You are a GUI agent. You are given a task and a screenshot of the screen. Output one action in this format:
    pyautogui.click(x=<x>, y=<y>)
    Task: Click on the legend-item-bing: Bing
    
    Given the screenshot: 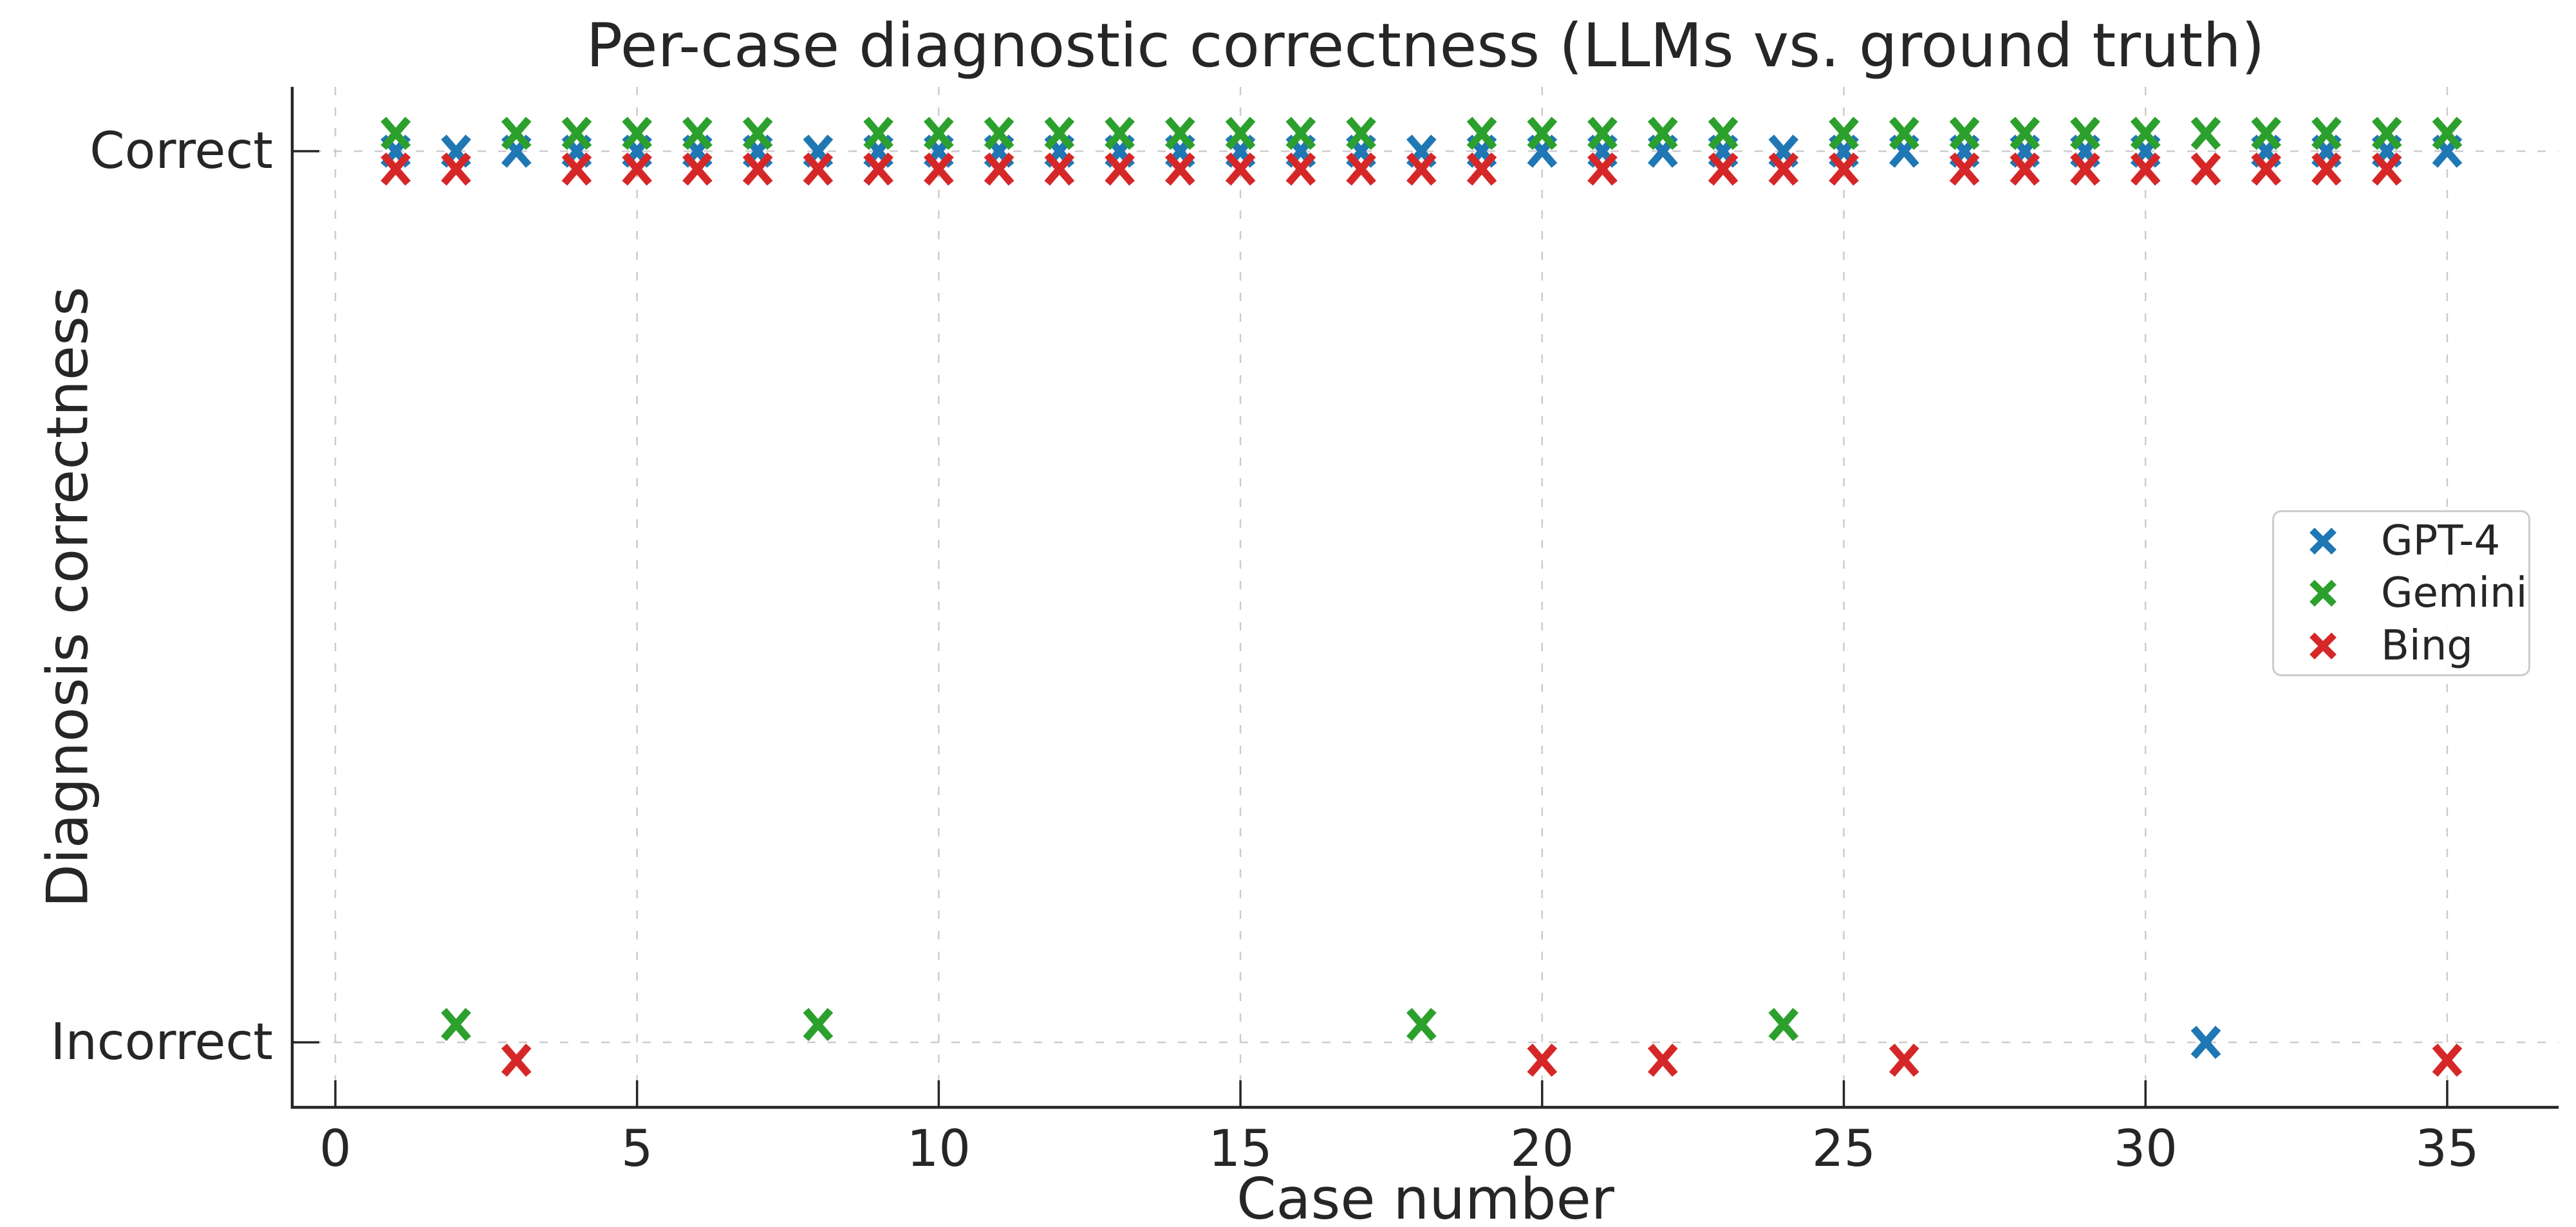 What is the action you would take?
    pyautogui.click(x=2418, y=646)
    